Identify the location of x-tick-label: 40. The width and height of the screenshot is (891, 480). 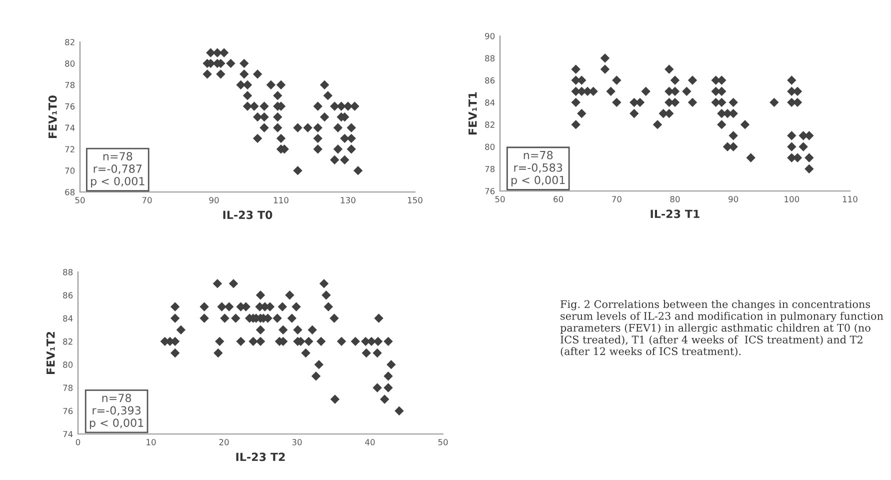
(370, 442).